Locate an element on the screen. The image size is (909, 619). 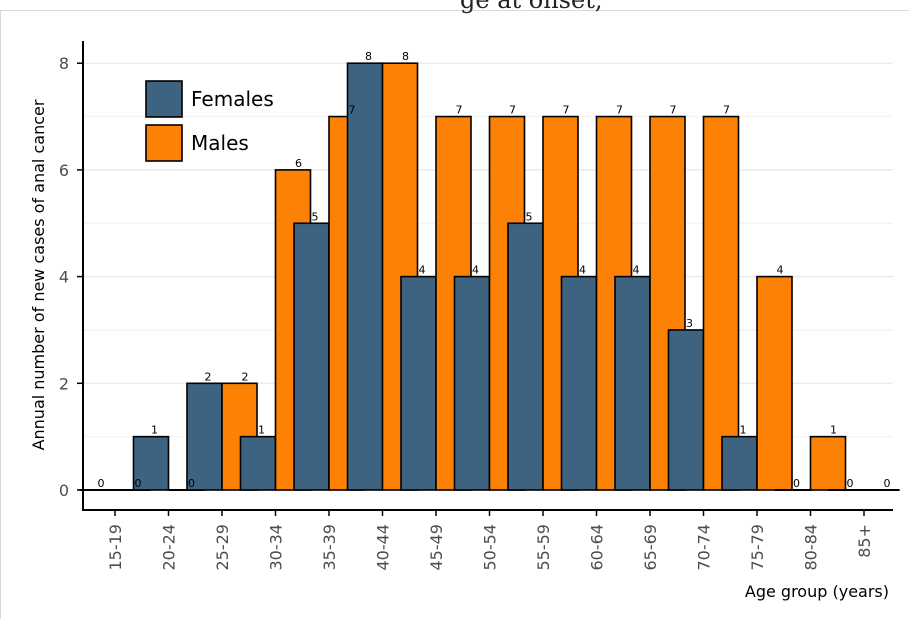
legend-label-males: Males is located at coordinates (220, 143).